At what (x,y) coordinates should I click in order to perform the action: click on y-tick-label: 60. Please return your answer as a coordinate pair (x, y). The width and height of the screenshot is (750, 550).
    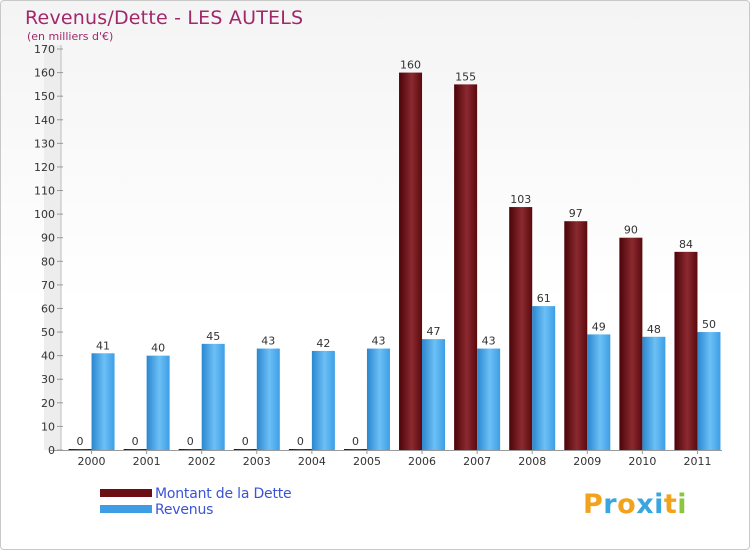
    Looking at the image, I should click on (48, 308).